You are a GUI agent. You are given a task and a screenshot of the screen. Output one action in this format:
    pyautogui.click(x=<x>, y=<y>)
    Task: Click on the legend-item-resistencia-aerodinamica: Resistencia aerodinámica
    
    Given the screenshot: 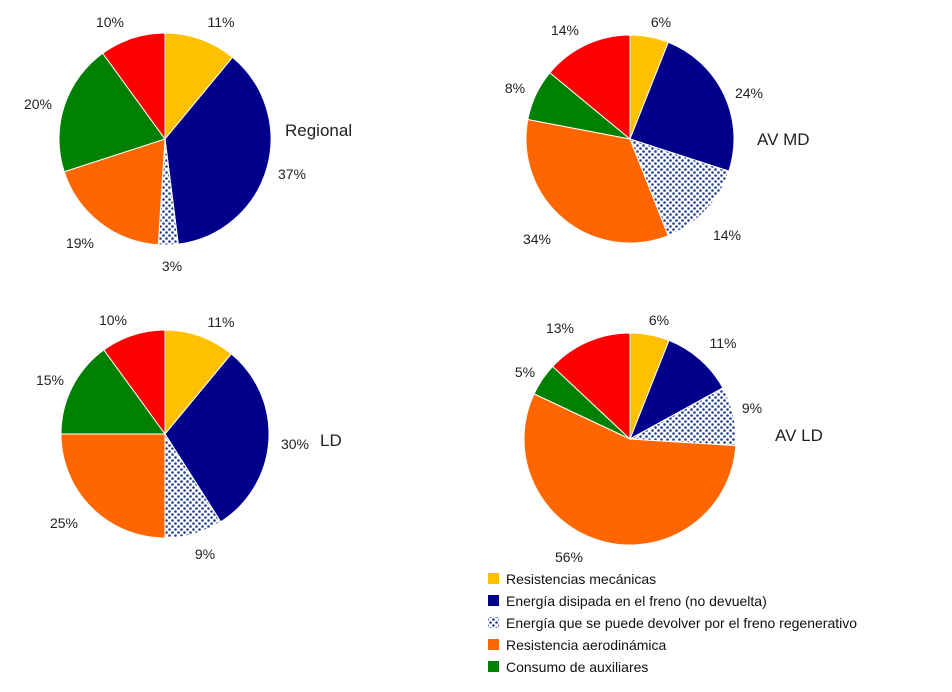 What is the action you would take?
    pyautogui.click(x=577, y=645)
    